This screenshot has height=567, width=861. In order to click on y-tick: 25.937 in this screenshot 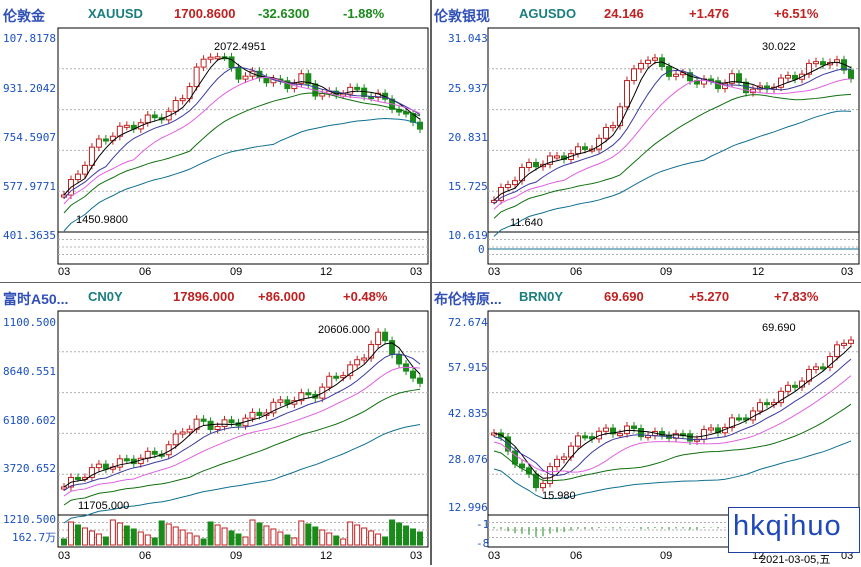, I will do `click(468, 88)`.